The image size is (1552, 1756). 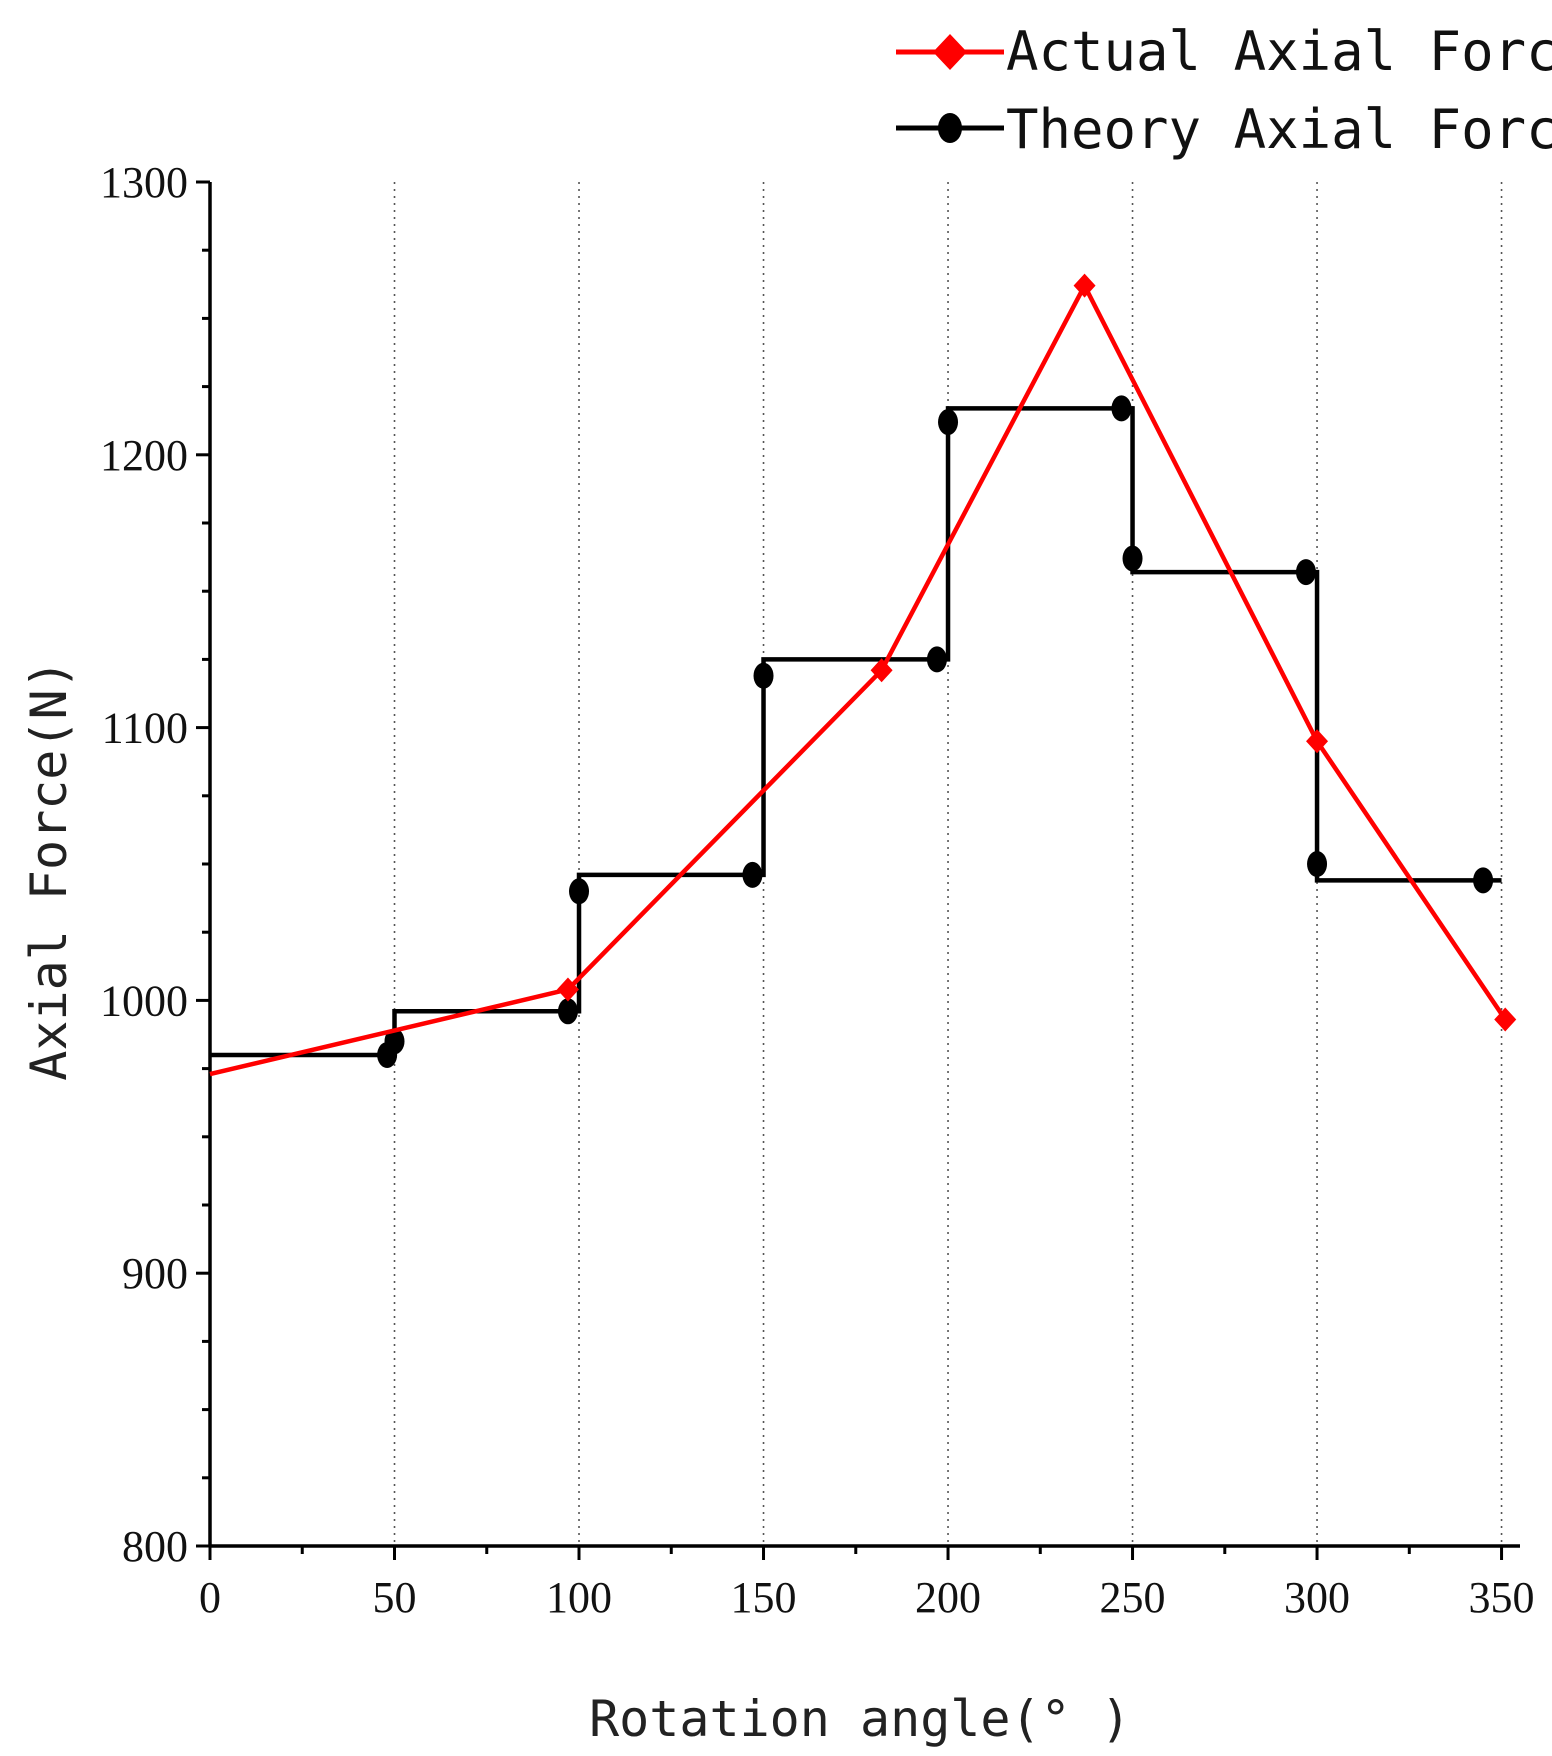 I want to click on x-tick-label: 200, so click(x=948, y=1597).